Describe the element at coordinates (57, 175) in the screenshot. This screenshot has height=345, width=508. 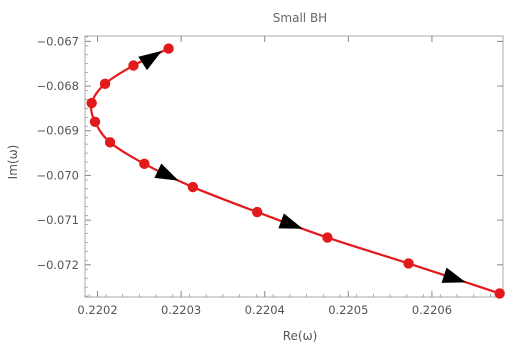
I see `y-tick-label: −0.070` at that location.